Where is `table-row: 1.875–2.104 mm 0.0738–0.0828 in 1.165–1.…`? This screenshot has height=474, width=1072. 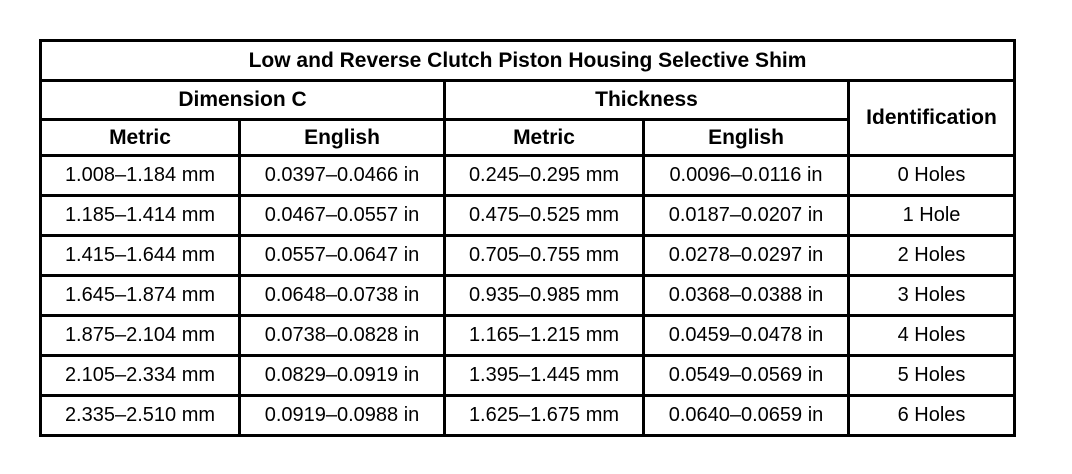 table-row: 1.875–2.104 mm 0.0738–0.0828 in 1.165–1.… is located at coordinates (528, 335).